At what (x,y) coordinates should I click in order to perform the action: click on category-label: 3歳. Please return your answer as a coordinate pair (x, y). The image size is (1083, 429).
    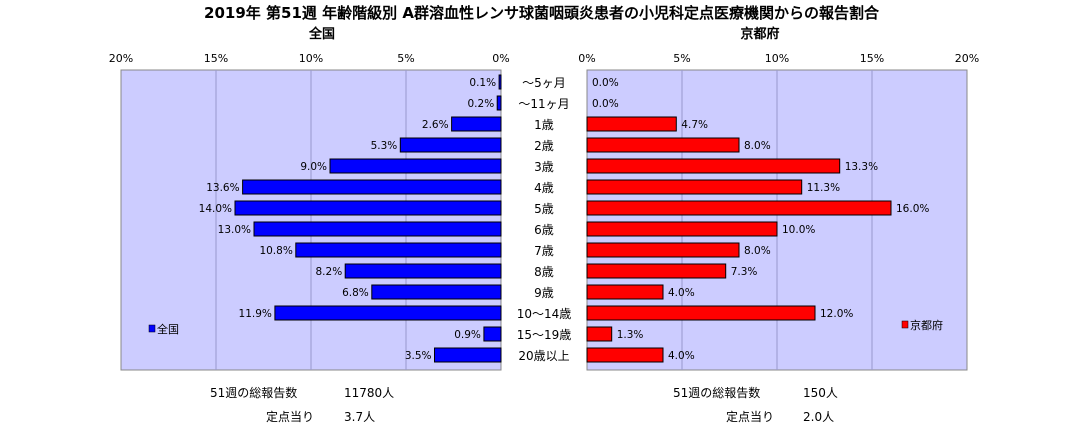
    Looking at the image, I should click on (544, 167).